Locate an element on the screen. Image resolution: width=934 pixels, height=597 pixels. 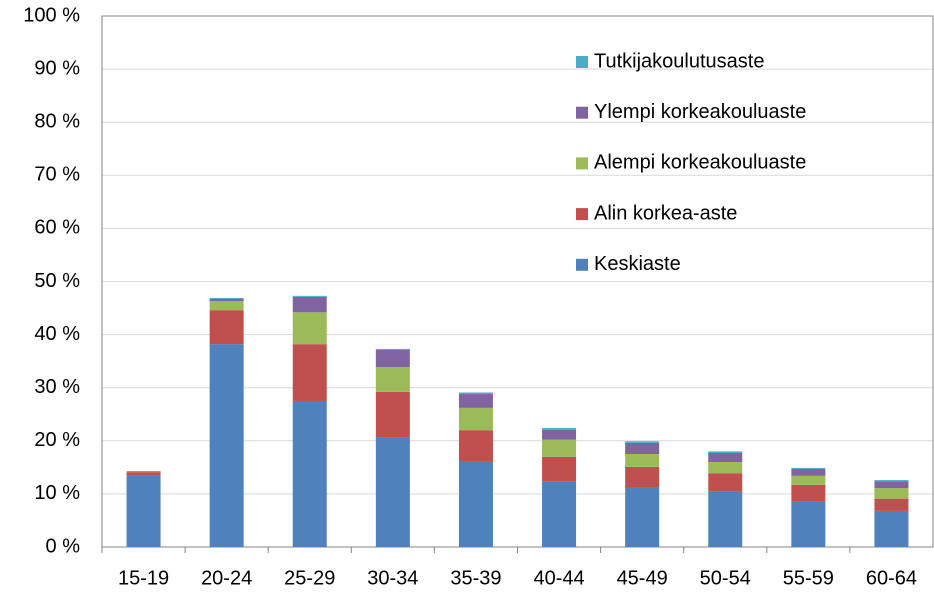
legend-label: Alempi korkeakouluaste is located at coordinates (700, 163).